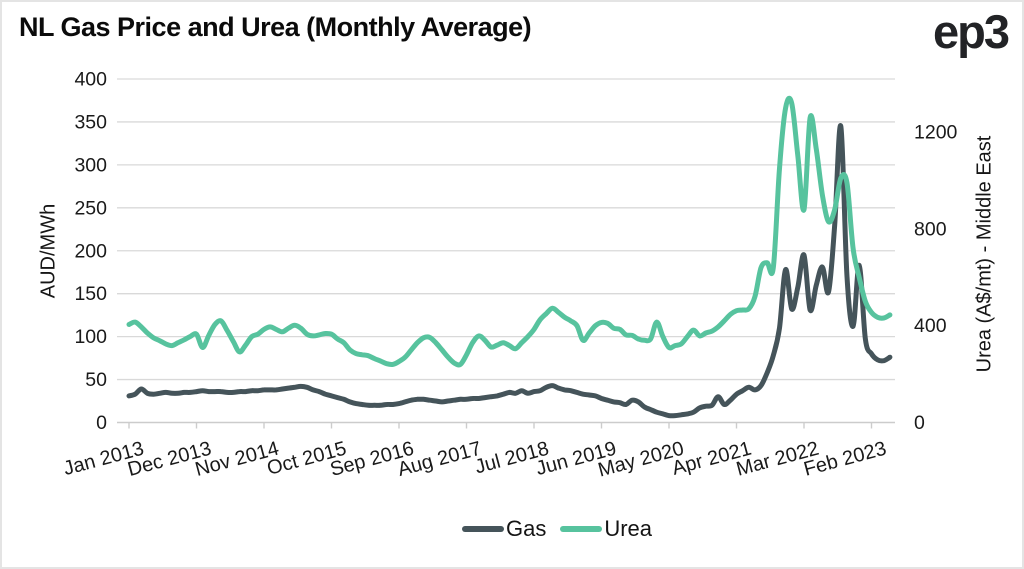  I want to click on gas-legend-label: Gas, so click(526, 528).